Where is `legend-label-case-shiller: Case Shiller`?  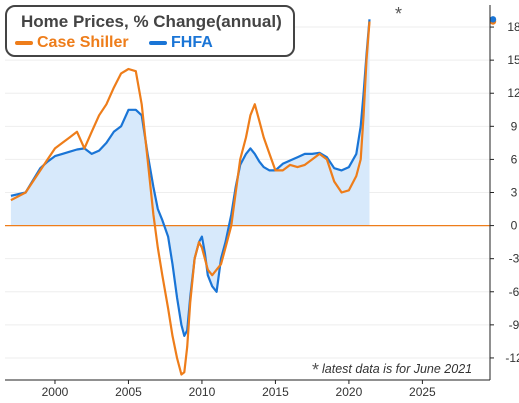 legend-label-case-shiller: Case Shiller is located at coordinates (83, 42).